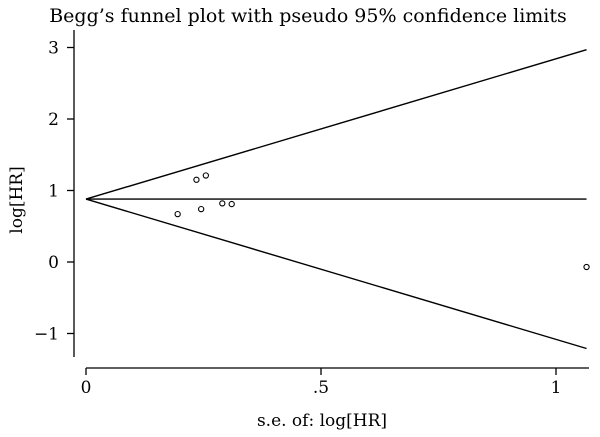 This screenshot has height=437, width=600. What do you see at coordinates (322, 421) in the screenshot?
I see `x-axis-title: s.e. of: log[HR]` at bounding box center [322, 421].